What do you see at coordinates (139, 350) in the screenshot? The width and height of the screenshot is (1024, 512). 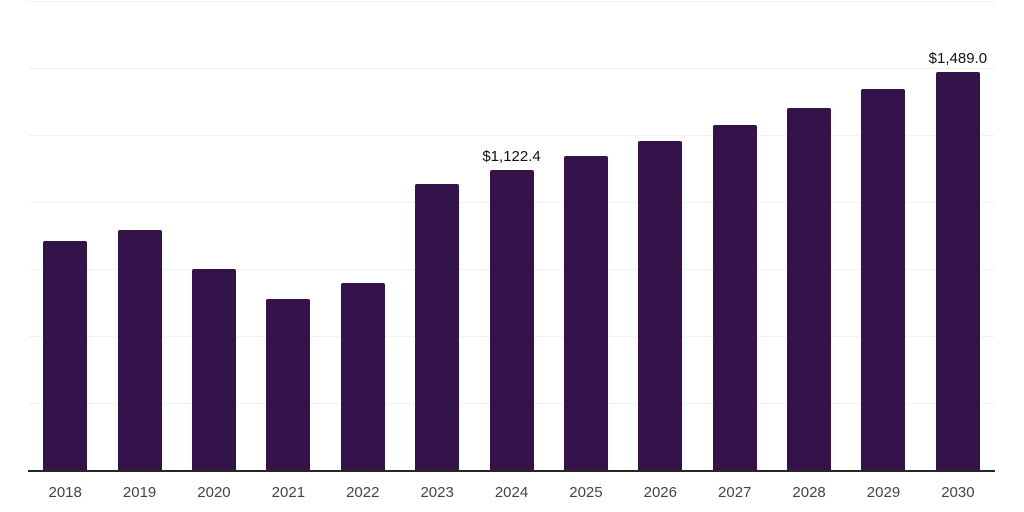 I see `bar-2019` at bounding box center [139, 350].